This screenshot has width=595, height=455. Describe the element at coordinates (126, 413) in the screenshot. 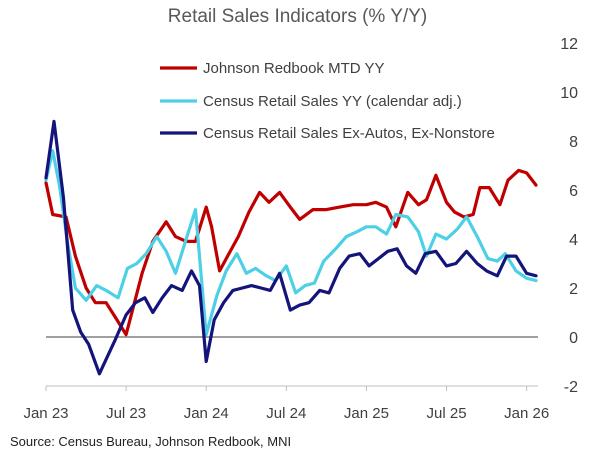

I see `x-tick-label: Jul 23` at that location.